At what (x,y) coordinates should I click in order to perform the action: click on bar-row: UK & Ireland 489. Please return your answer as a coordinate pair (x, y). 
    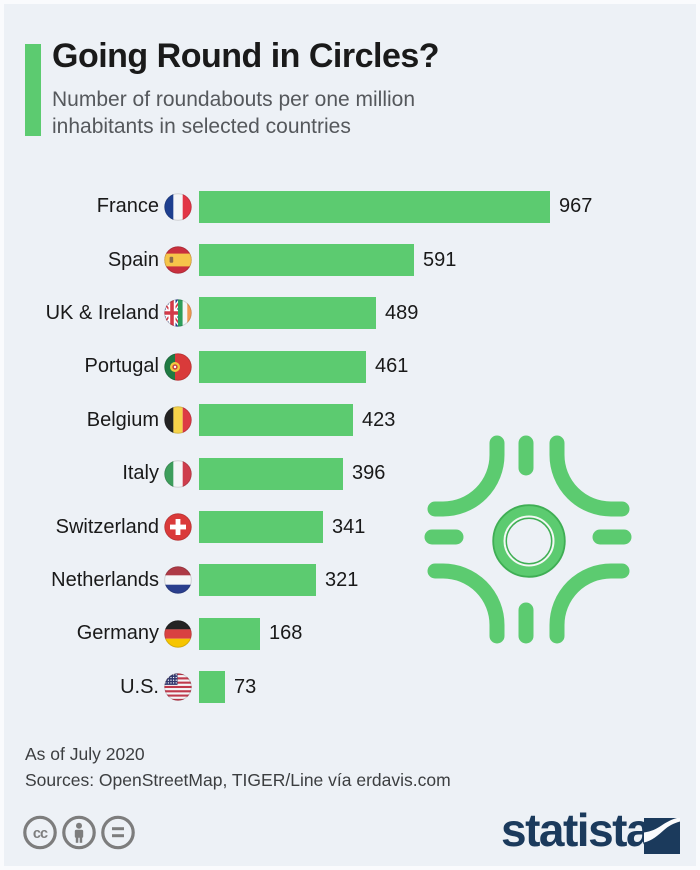
    Looking at the image, I should click on (350, 313).